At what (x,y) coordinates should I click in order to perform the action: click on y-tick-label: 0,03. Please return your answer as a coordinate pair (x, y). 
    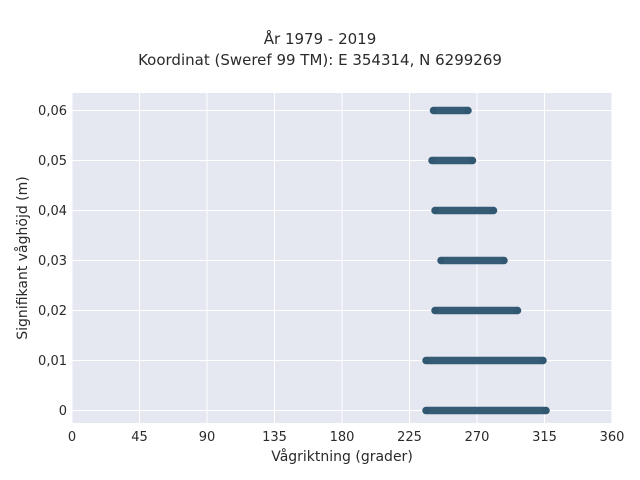
    Looking at the image, I should click on (52, 261).